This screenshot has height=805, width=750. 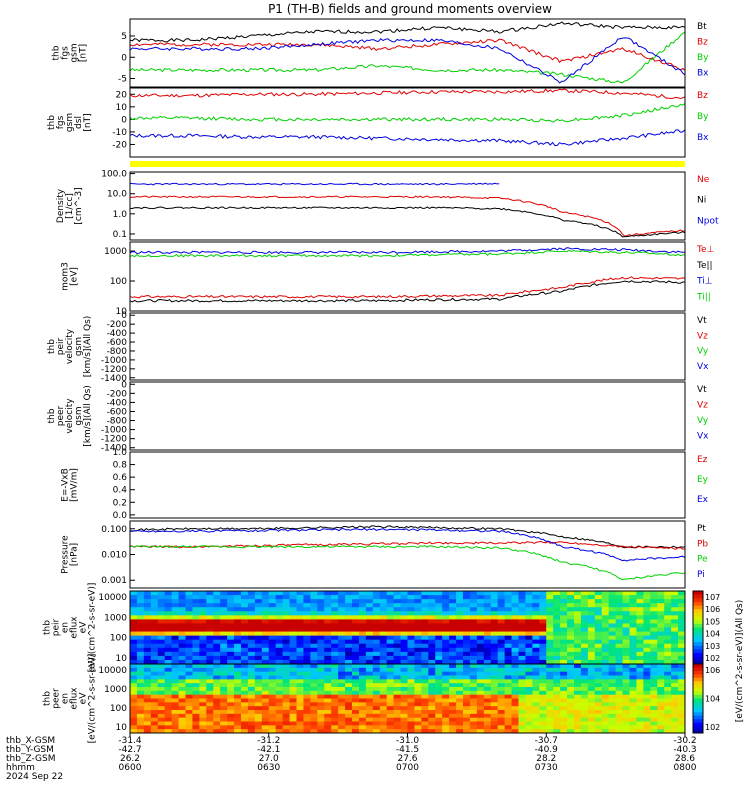 I want to click on ytick-label: 10, so click(x=122, y=659).